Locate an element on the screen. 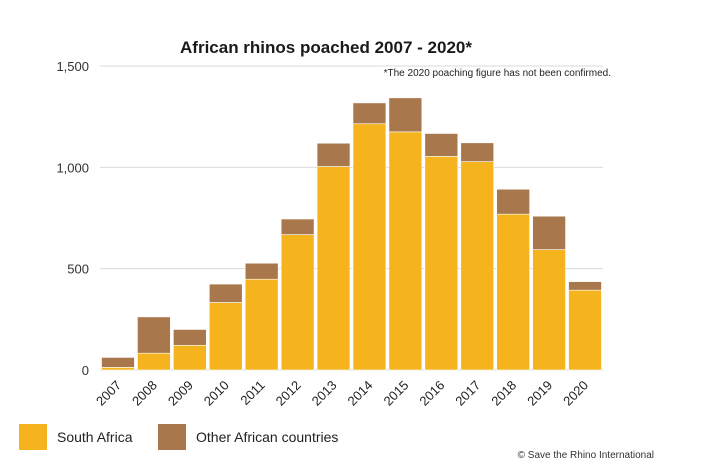  bar-other-african-countries-2010 is located at coordinates (225, 293).